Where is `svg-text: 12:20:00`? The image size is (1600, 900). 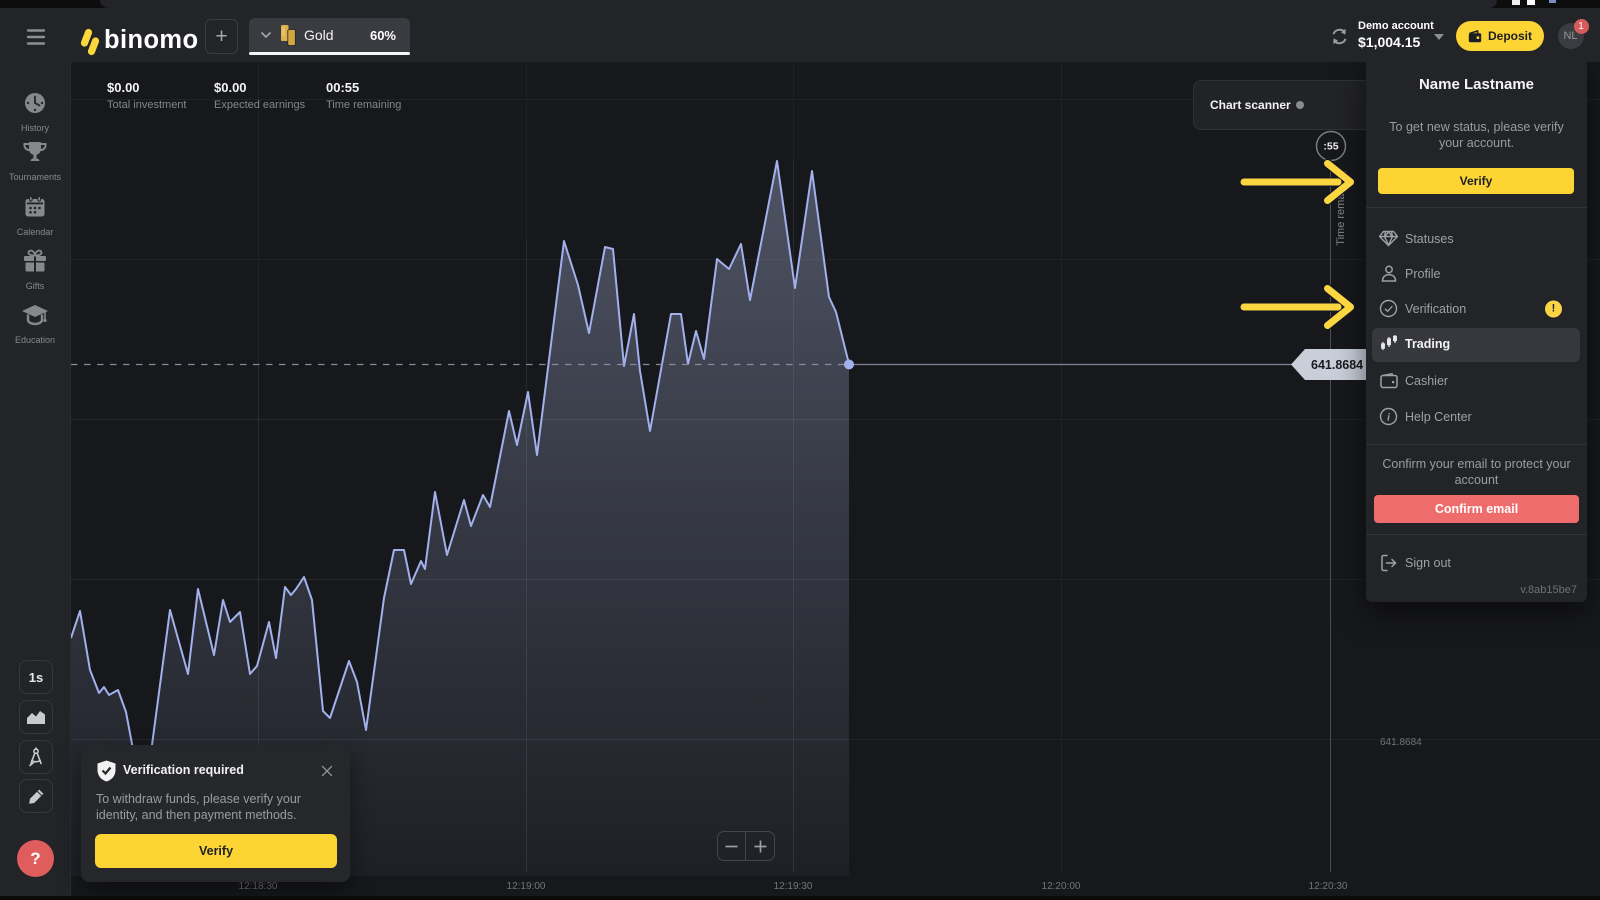 svg-text: 12:20:00 is located at coordinates (1061, 886).